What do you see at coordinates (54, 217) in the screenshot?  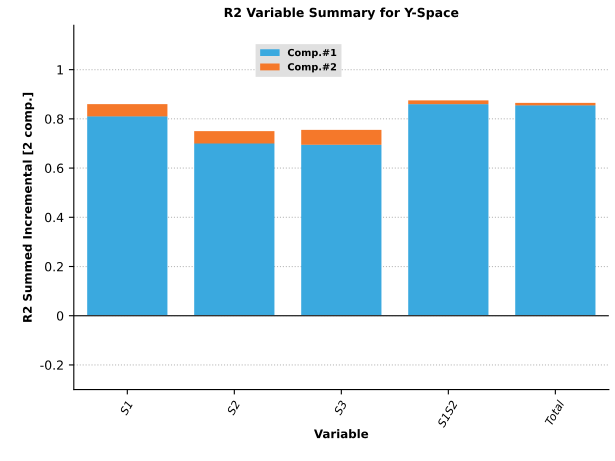 I see `y-tick-label: 0.4` at bounding box center [54, 217].